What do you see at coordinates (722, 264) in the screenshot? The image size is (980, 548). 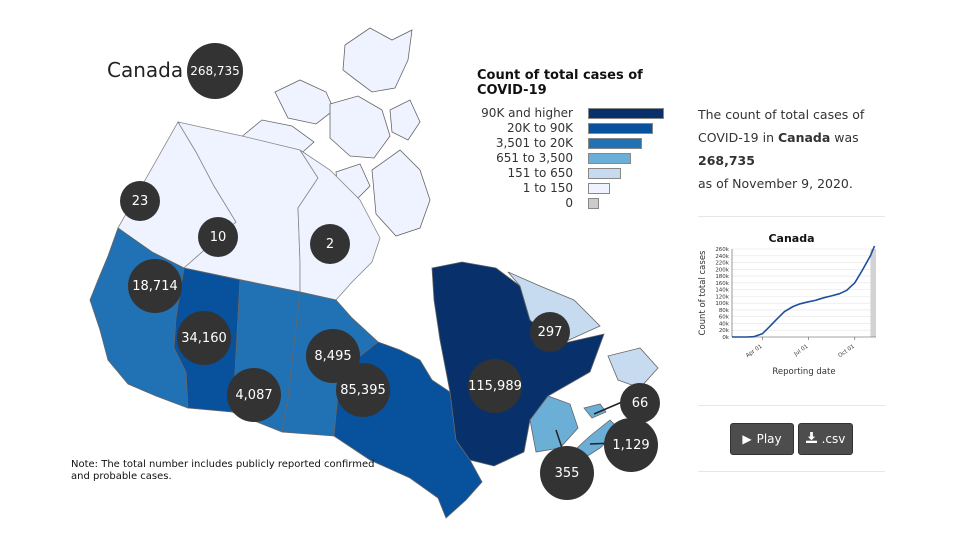 I see `y-tick-label: 220k` at bounding box center [722, 264].